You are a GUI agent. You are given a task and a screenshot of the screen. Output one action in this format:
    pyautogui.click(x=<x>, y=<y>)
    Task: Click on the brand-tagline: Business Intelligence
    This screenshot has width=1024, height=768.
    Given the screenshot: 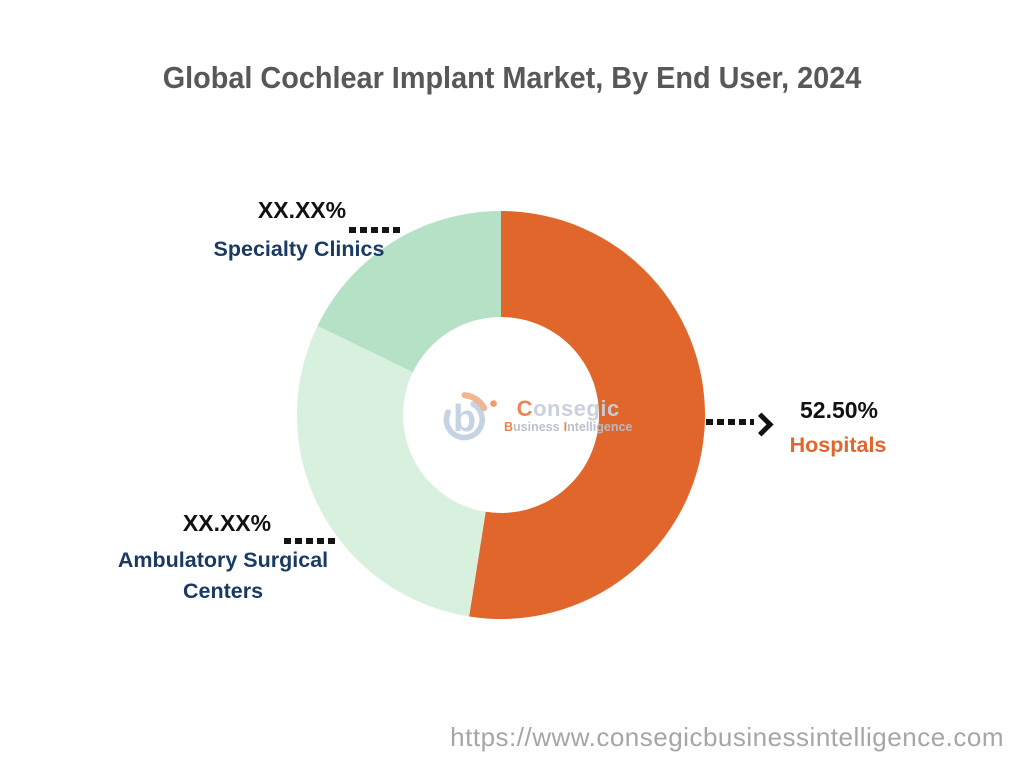 What is the action you would take?
    pyautogui.click(x=568, y=427)
    